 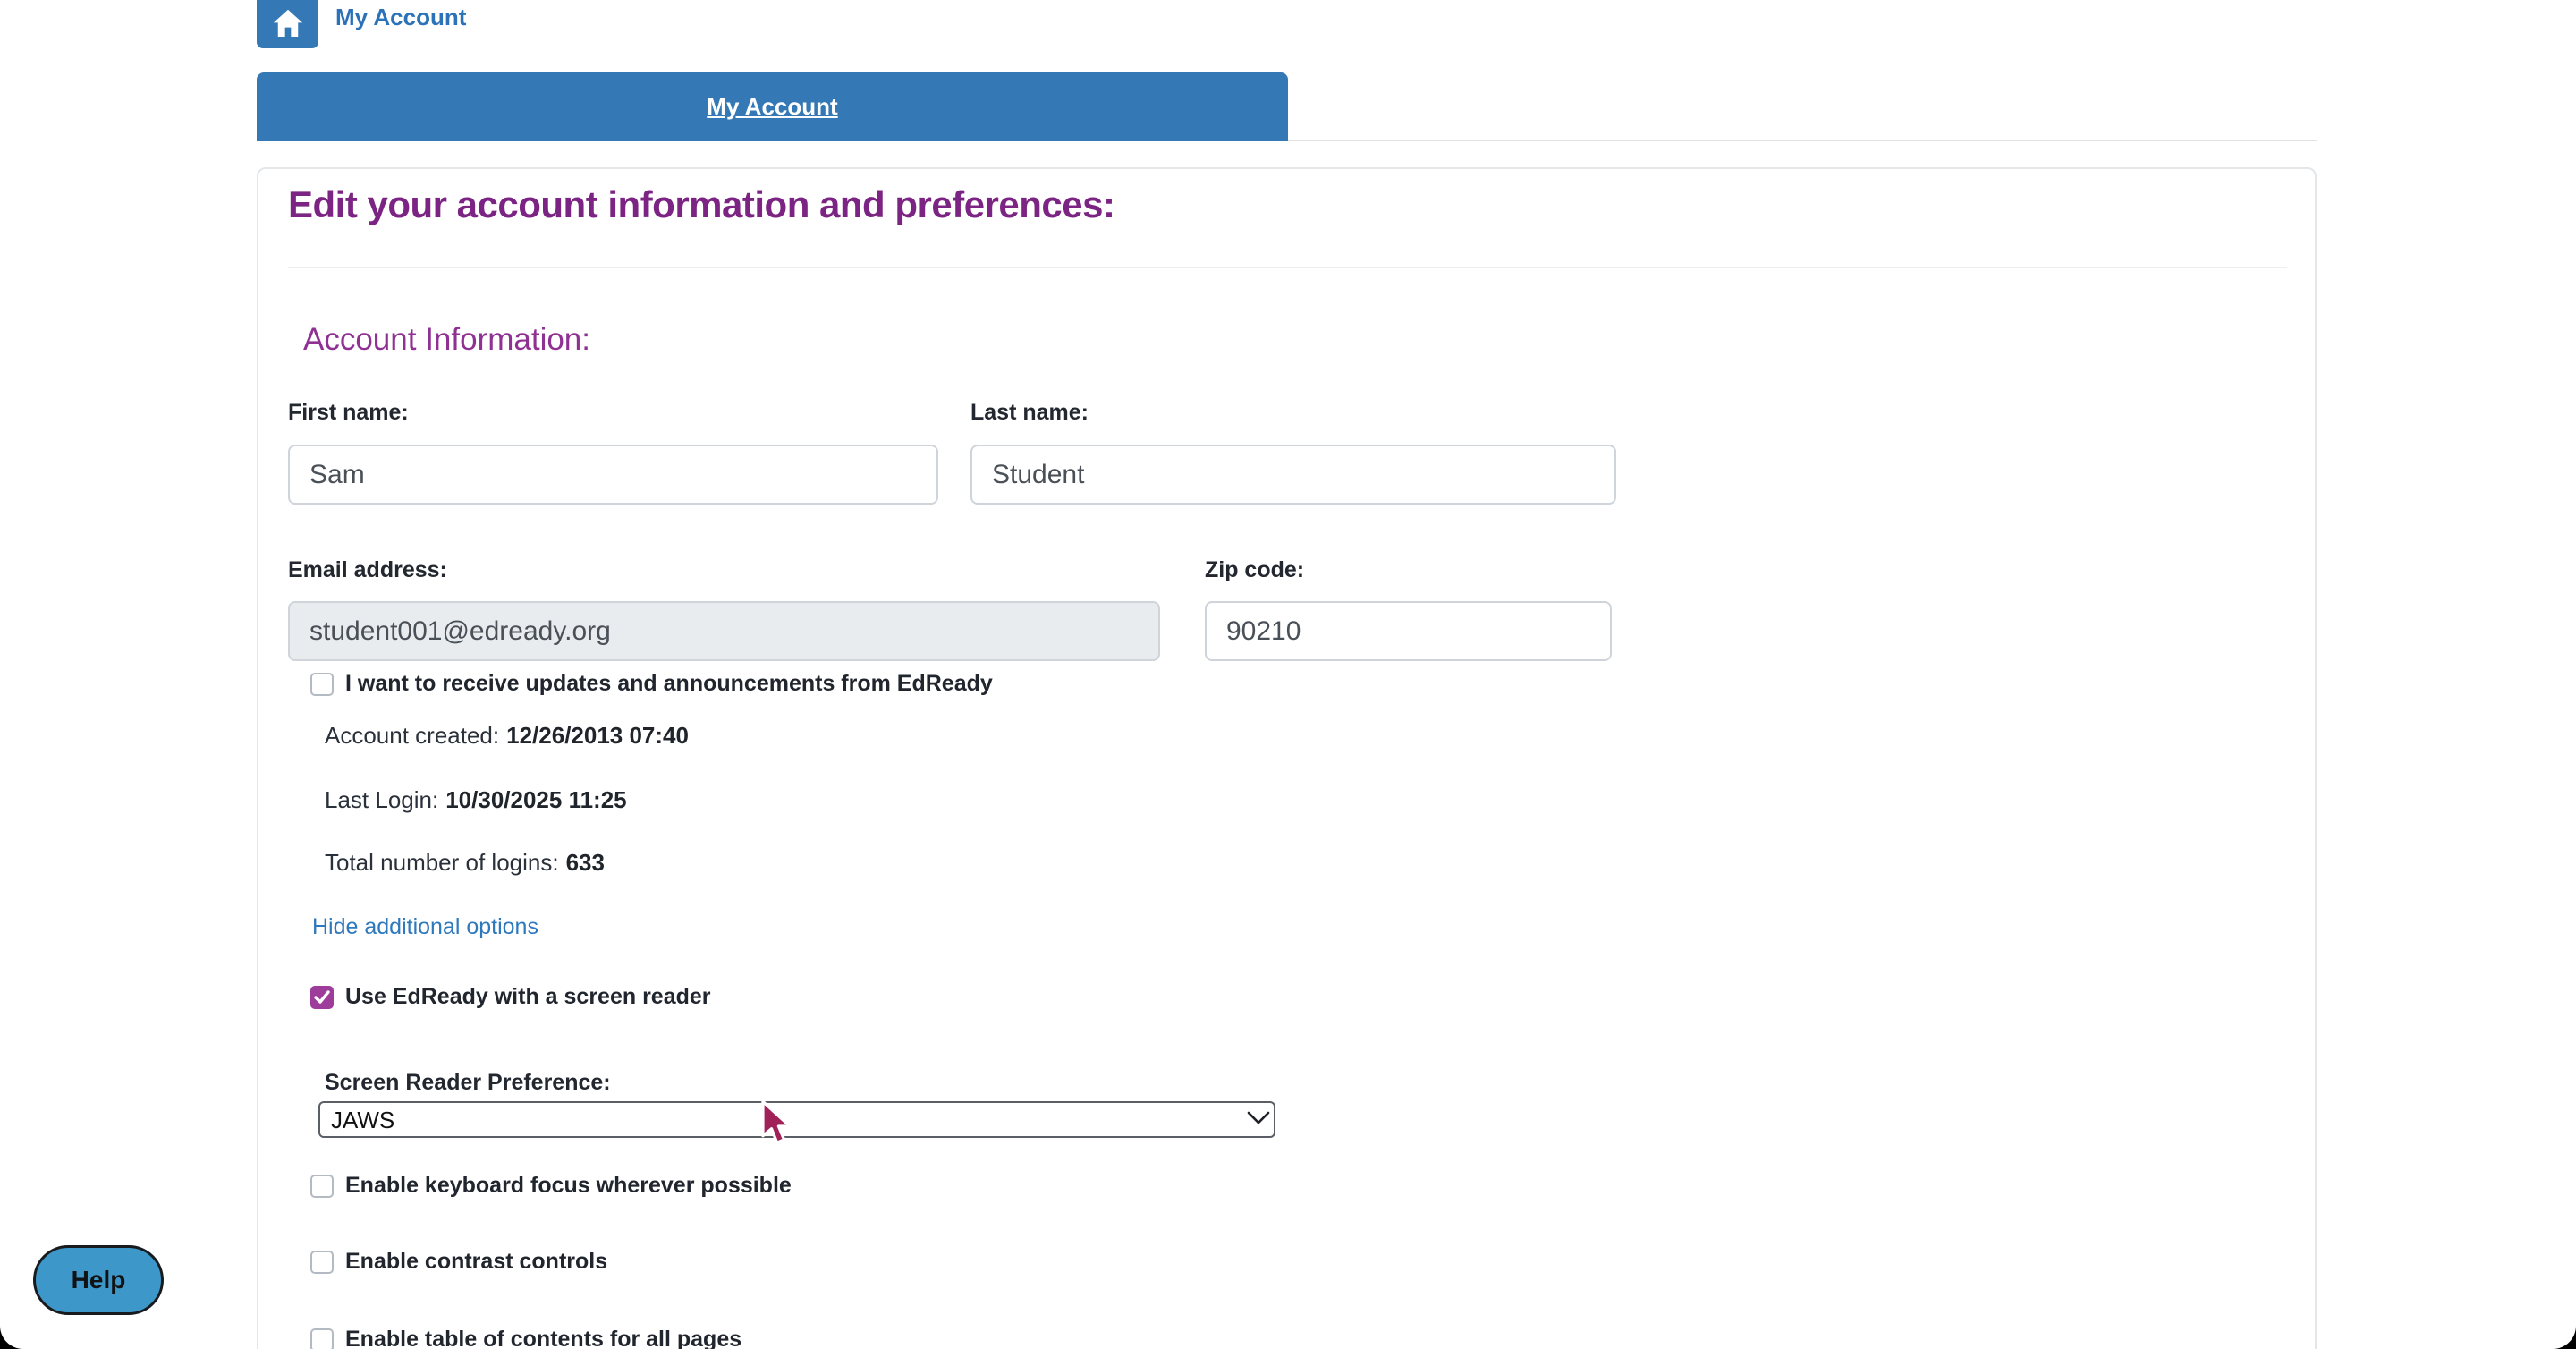 What do you see at coordinates (1293, 475) in the screenshot?
I see `last-name-input` at bounding box center [1293, 475].